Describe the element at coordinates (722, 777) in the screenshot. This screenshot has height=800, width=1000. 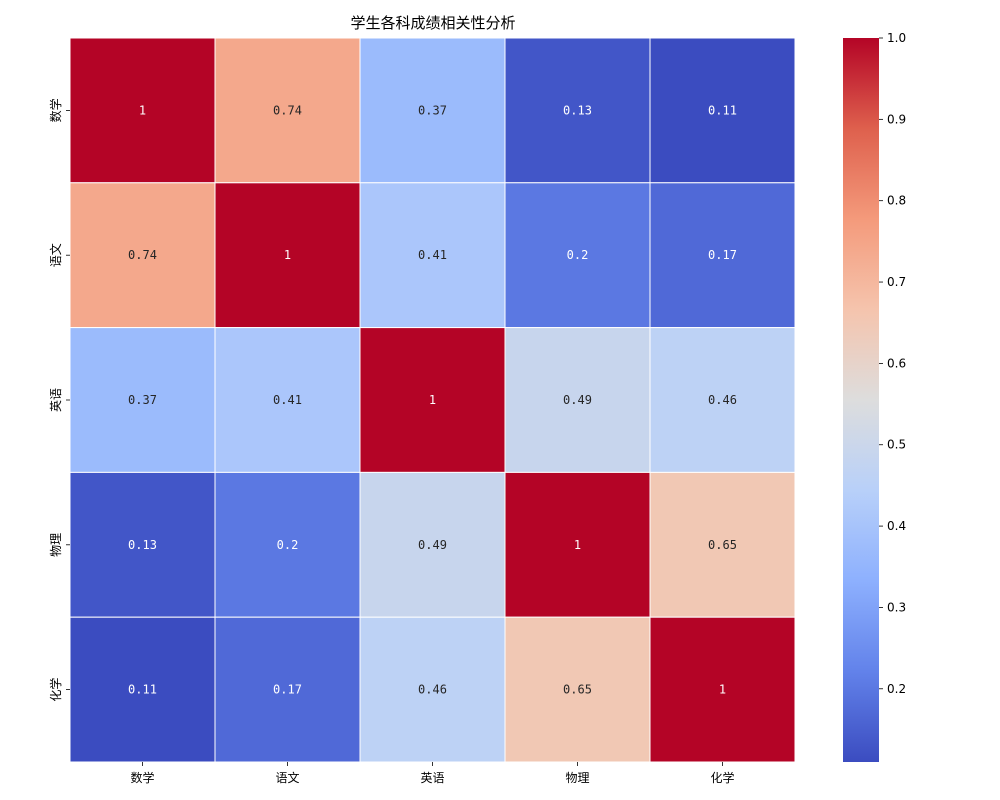
I see `x-tick-label: 化学` at that location.